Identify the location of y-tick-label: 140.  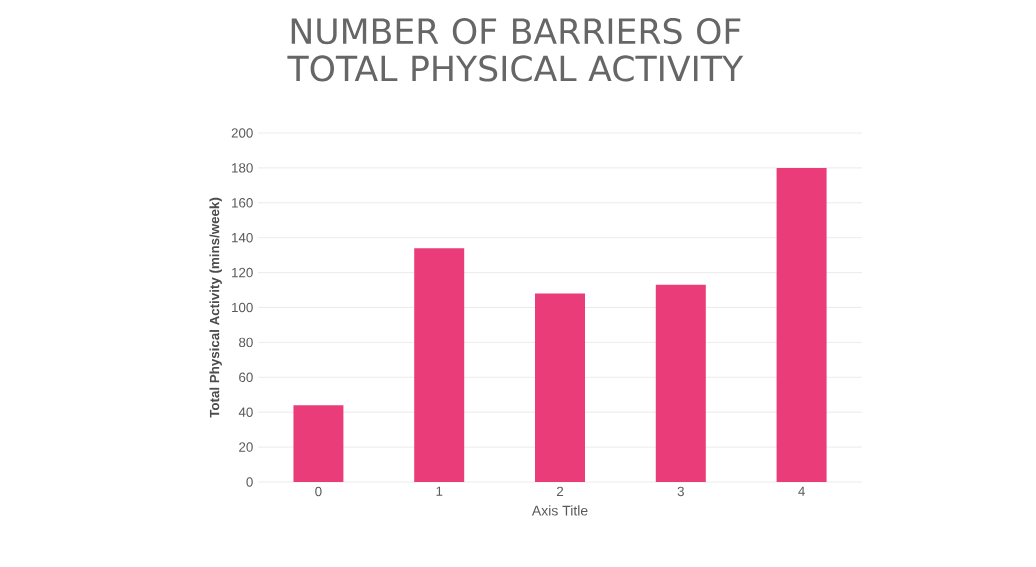
(242, 237).